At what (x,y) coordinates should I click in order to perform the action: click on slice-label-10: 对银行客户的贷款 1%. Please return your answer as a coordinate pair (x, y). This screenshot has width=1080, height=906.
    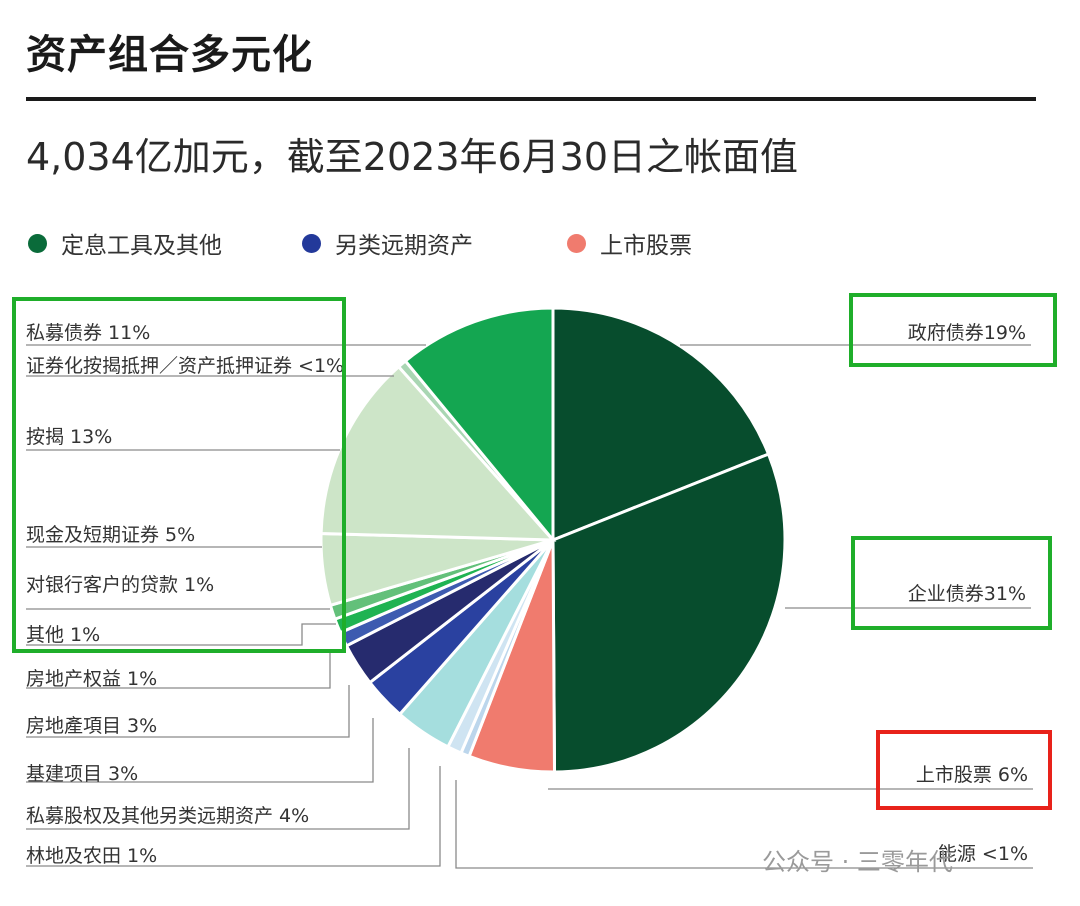
    Looking at the image, I should click on (120, 585).